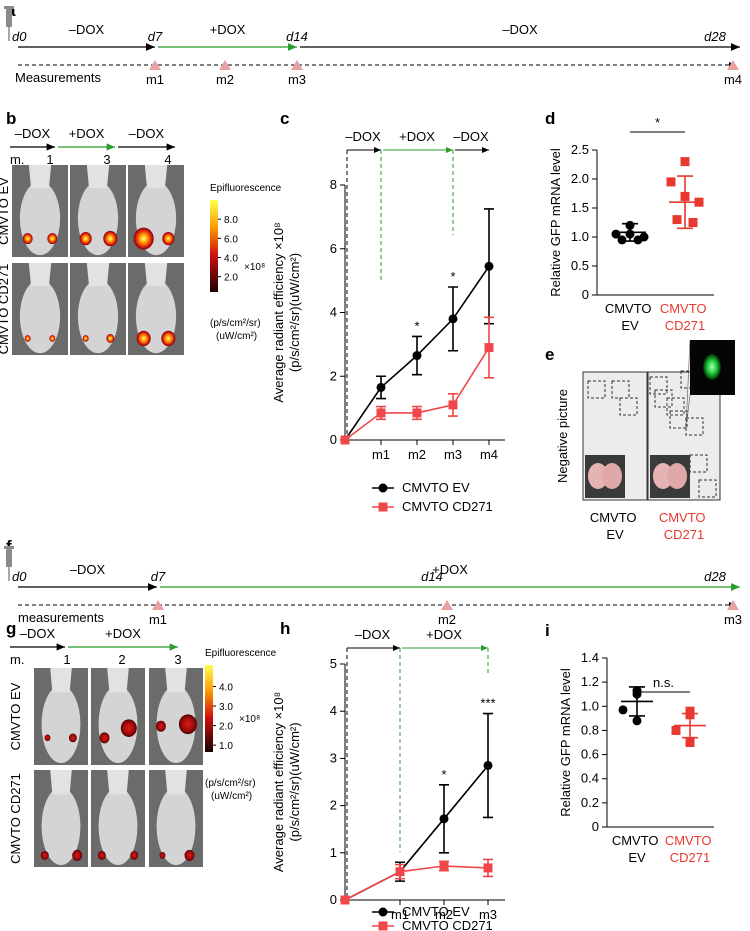  Describe the element at coordinates (231, 220) in the screenshot. I see `colorbar-label: 8.0` at that location.